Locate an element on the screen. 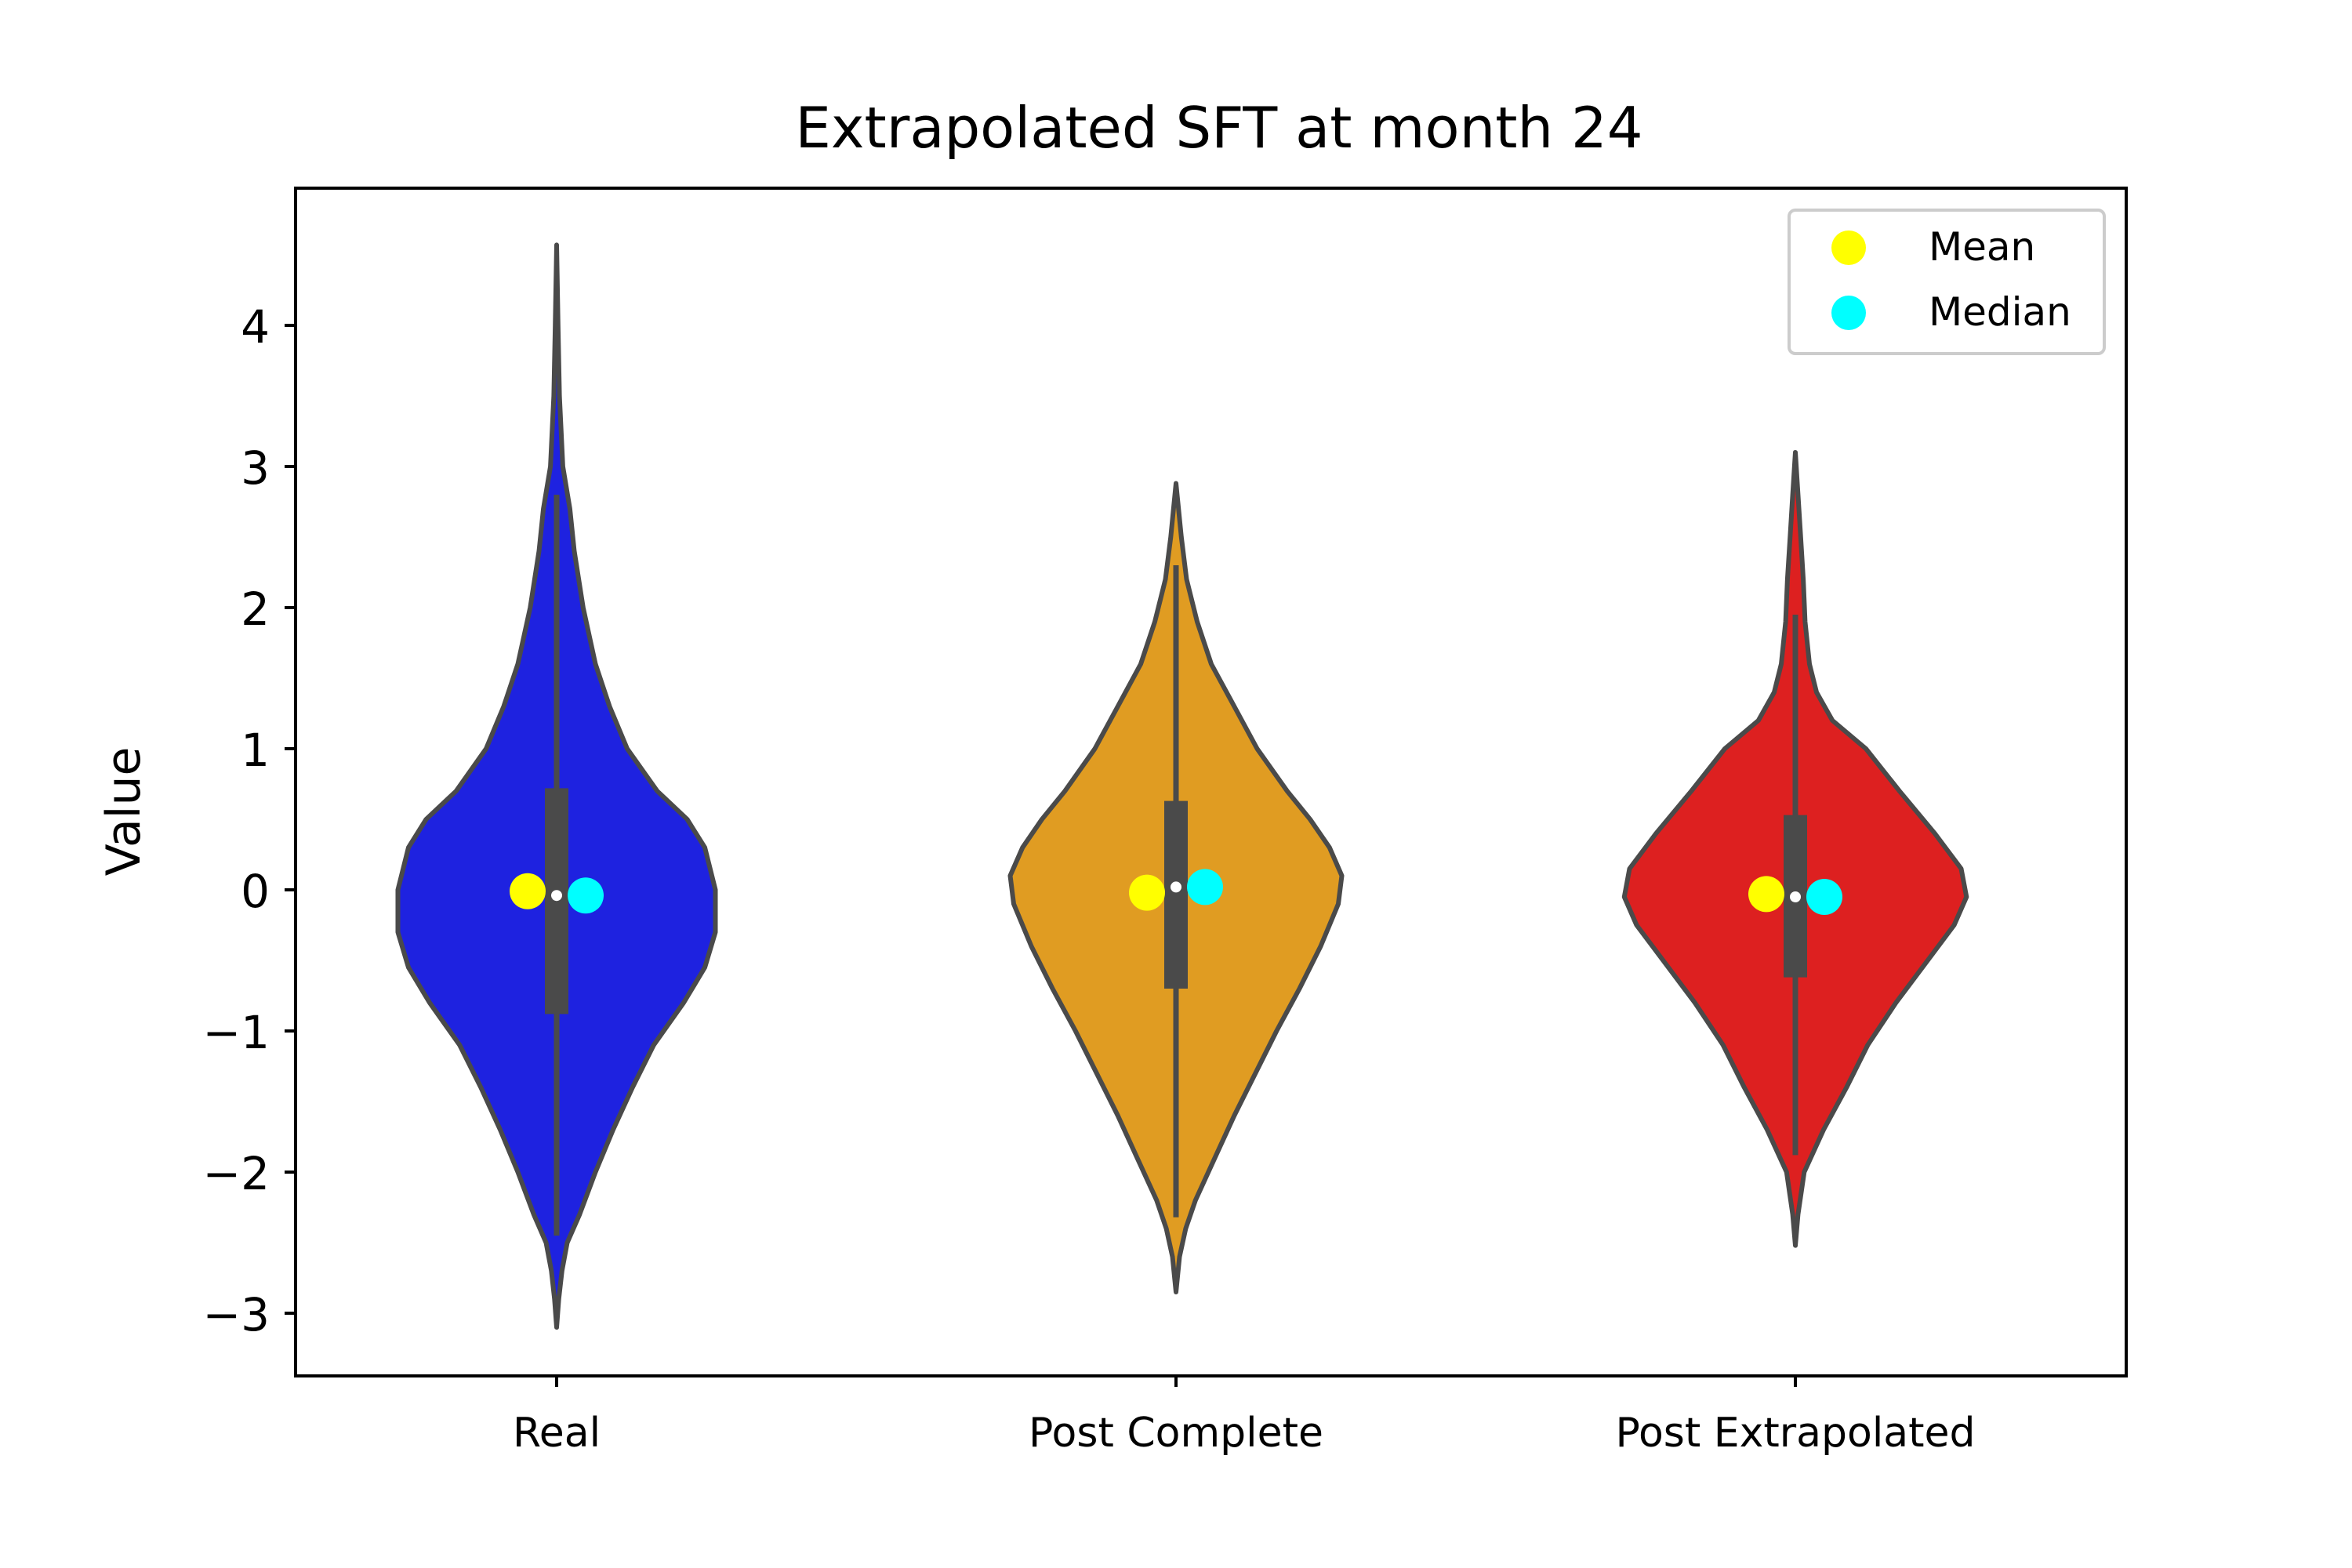  chart-title: Extrapolated SFT at month 24 is located at coordinates (1218, 128).